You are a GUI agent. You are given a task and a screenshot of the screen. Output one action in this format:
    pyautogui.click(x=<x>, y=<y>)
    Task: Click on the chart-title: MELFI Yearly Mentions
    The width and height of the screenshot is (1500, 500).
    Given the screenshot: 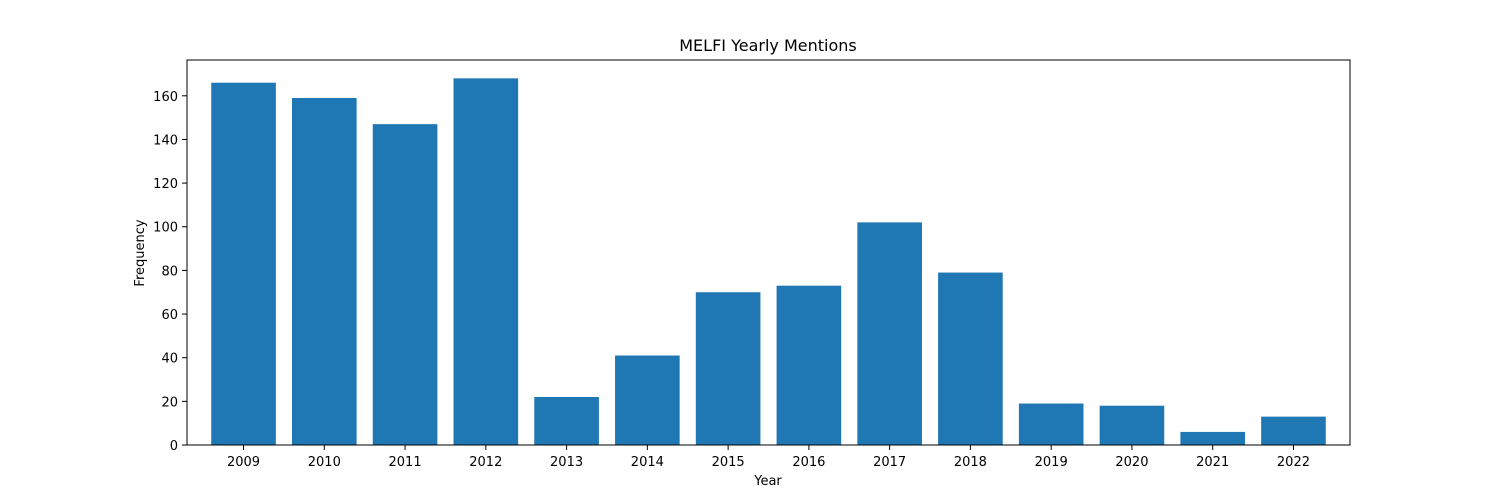 What is the action you would take?
    pyautogui.click(x=767, y=45)
    